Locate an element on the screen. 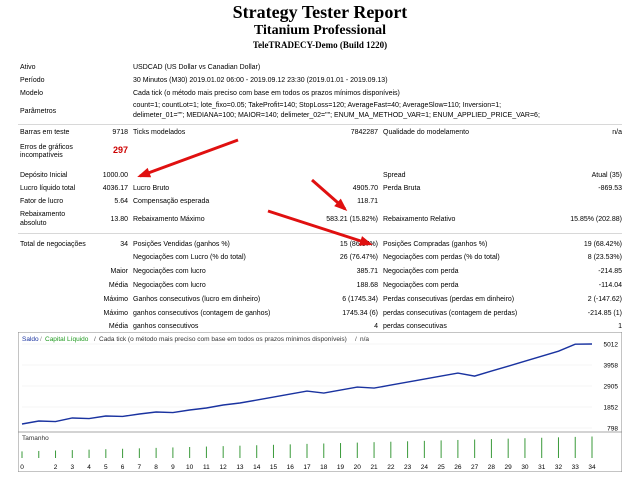  ticks-value: 7842287 is located at coordinates (364, 132).